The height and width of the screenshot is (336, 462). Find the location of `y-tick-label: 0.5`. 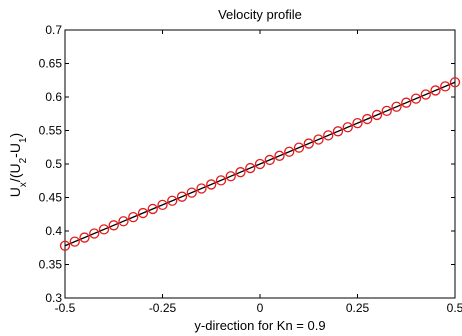

y-tick-label: 0.5 is located at coordinates (53, 164).